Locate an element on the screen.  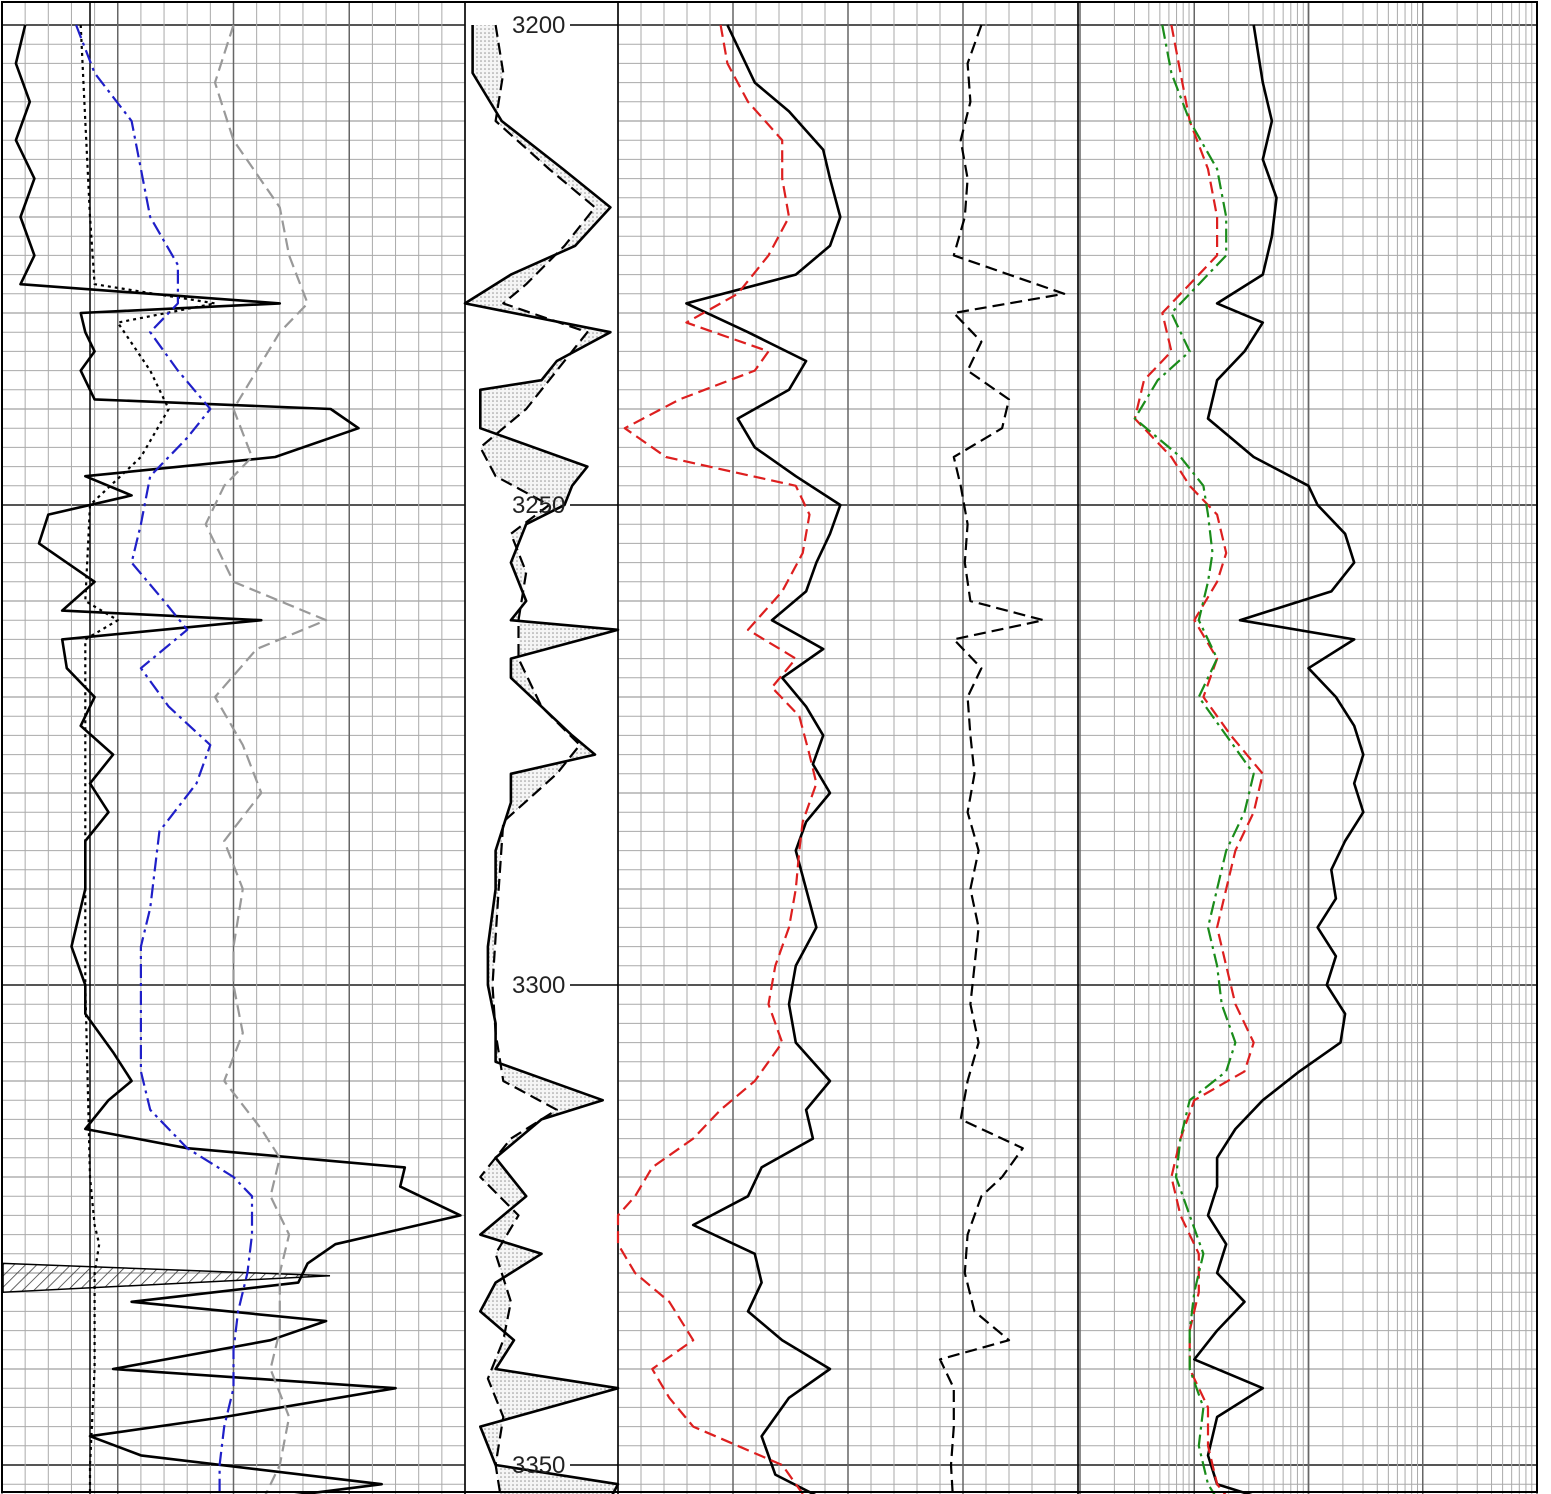
porosity-shading is located at coordinates (541, 759).